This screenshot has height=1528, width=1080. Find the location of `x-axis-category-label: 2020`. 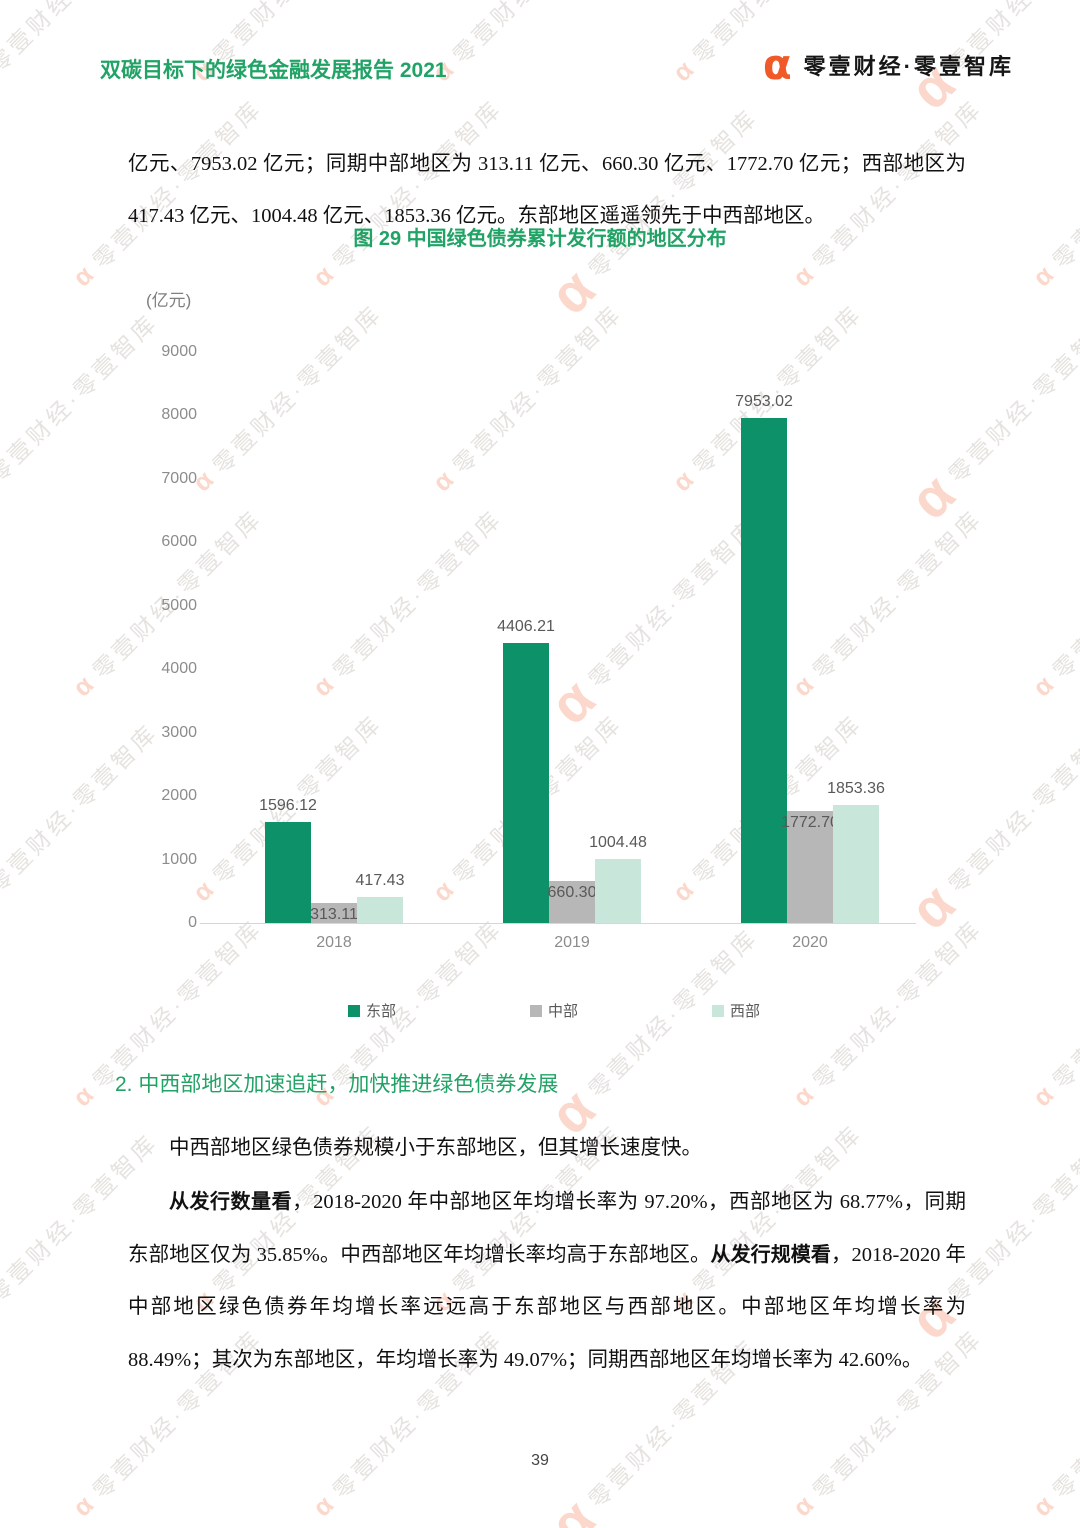

x-axis-category-label: 2020 is located at coordinates (810, 942).